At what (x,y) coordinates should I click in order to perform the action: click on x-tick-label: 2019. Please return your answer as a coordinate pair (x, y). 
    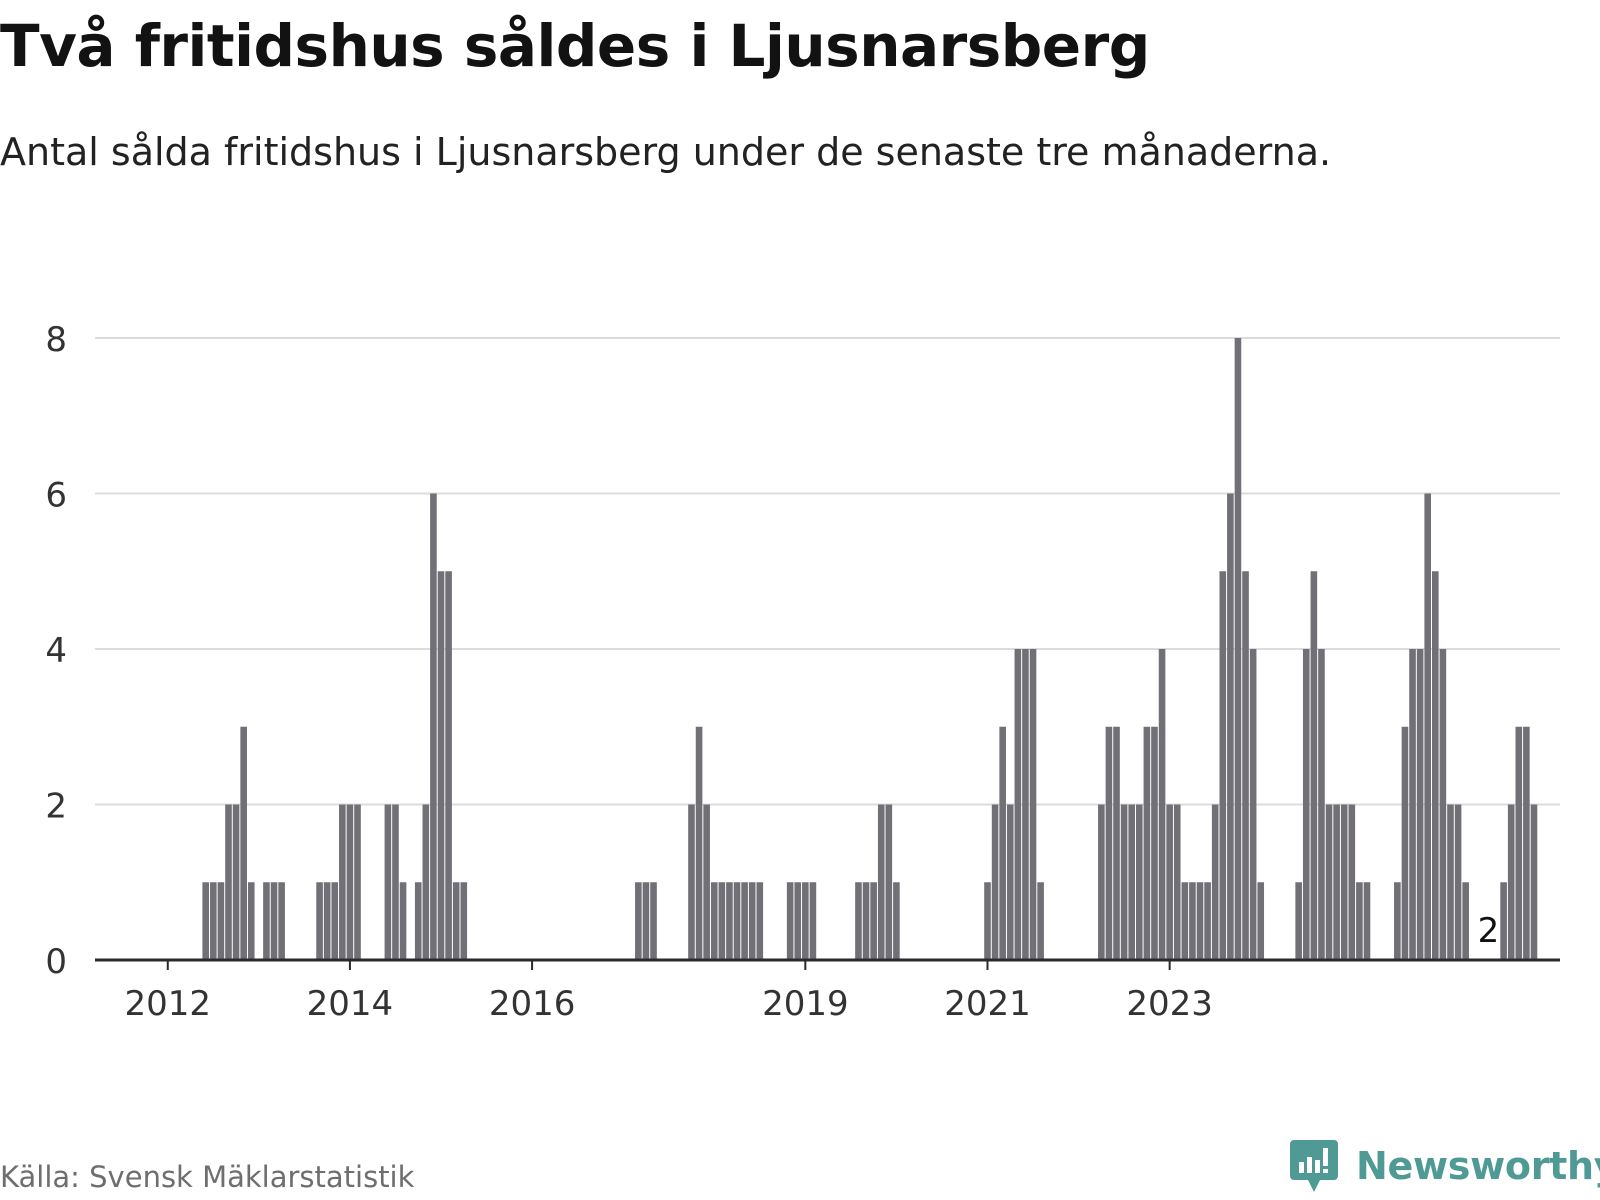
    Looking at the image, I should click on (805, 1004).